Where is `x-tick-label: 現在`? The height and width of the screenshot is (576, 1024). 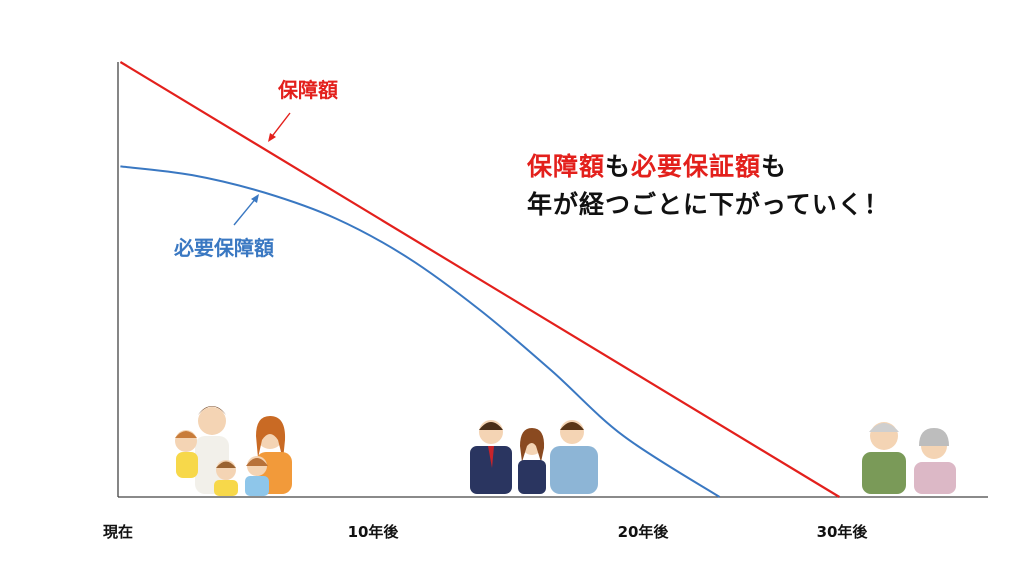
x-tick-label: 現在 is located at coordinates (118, 532).